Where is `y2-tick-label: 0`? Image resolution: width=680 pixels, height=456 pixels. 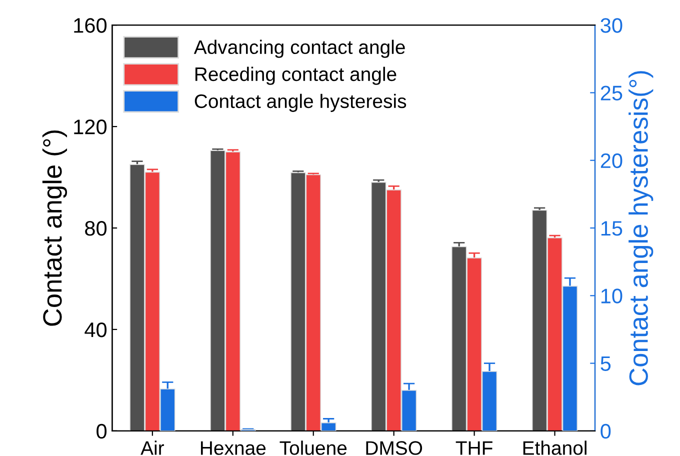 y2-tick-label: 0 is located at coordinates (605, 431).